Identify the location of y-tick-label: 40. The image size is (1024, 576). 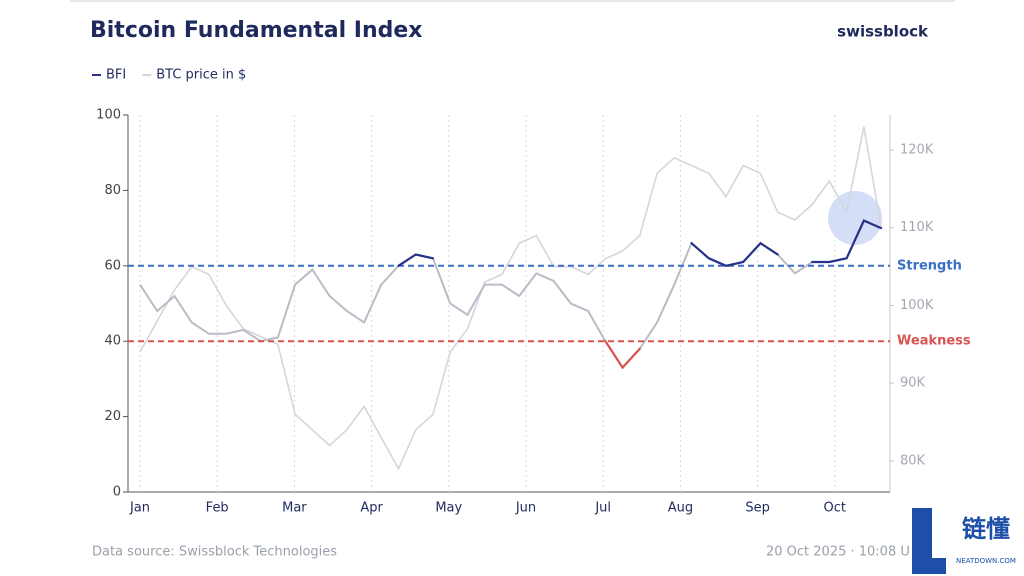
(112, 341).